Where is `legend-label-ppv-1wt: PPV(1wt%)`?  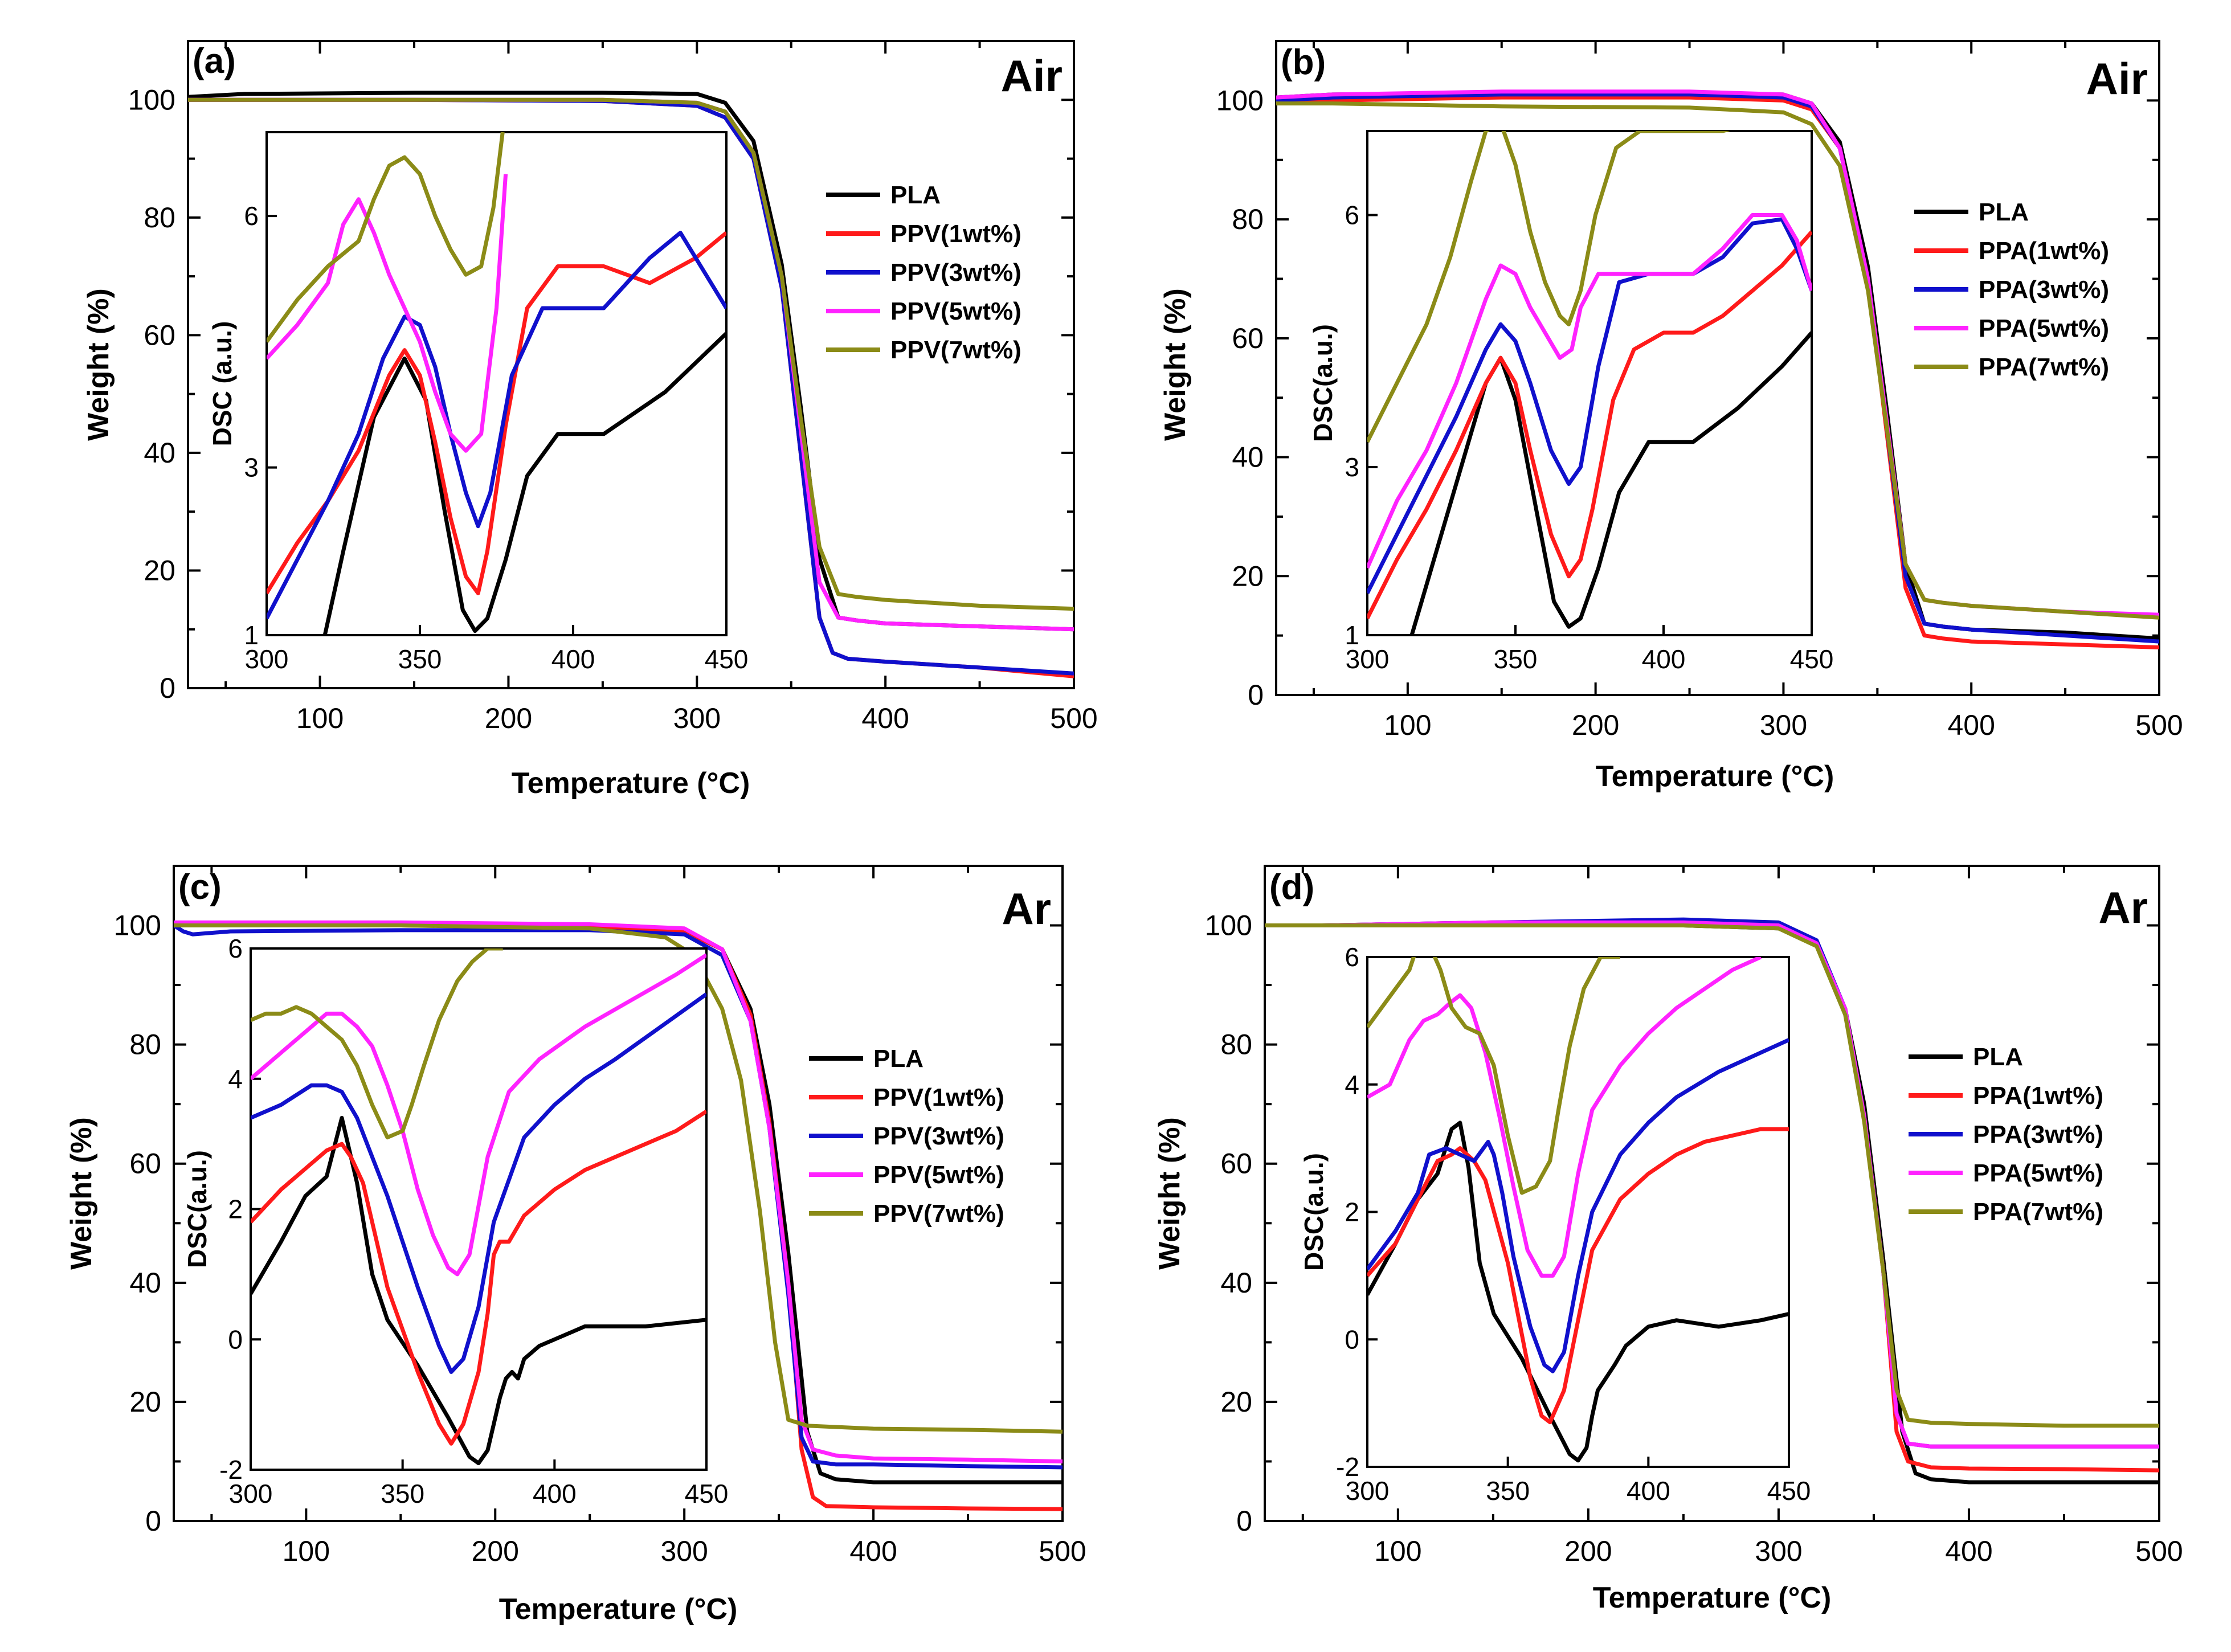 legend-label-ppv-1wt: PPV(1wt%) is located at coordinates (956, 234).